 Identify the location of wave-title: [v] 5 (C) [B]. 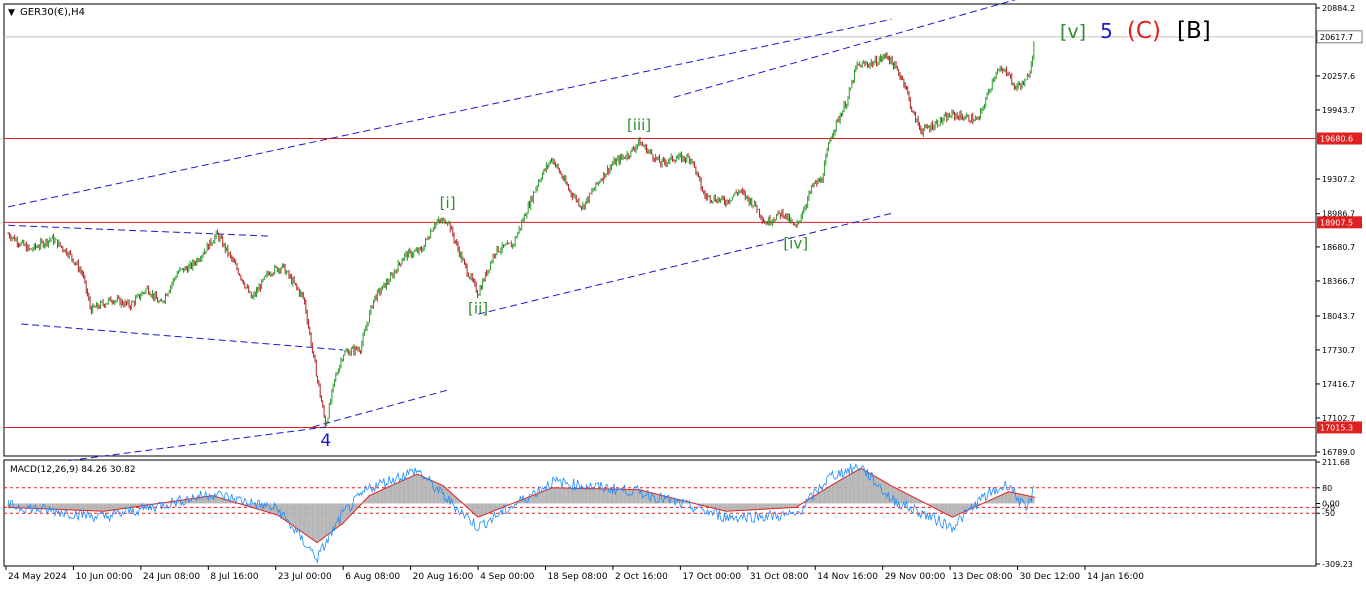
(1135, 31).